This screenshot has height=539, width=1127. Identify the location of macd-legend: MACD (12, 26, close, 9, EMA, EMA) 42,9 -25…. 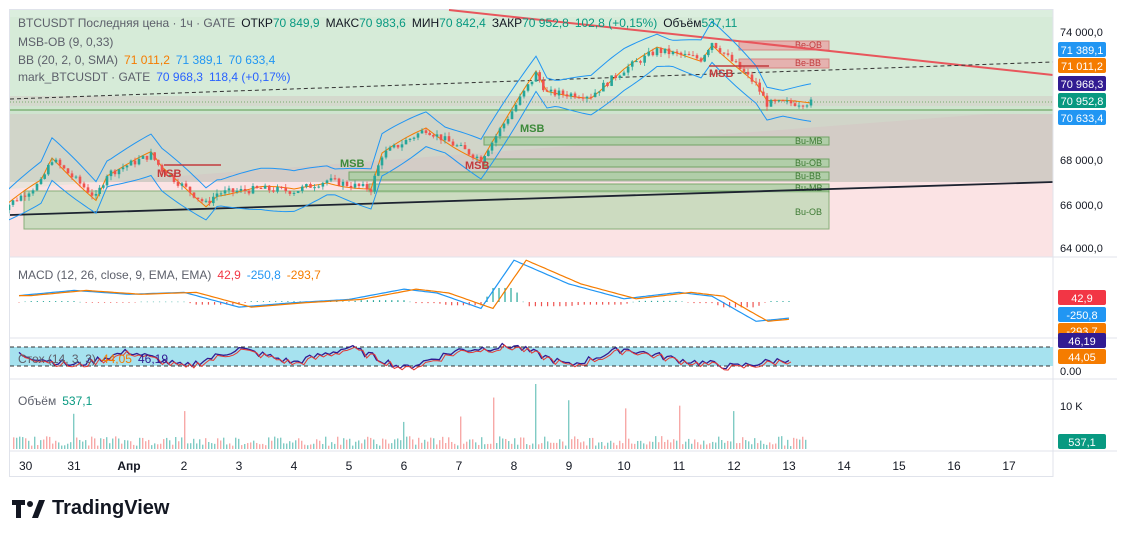
(172, 275).